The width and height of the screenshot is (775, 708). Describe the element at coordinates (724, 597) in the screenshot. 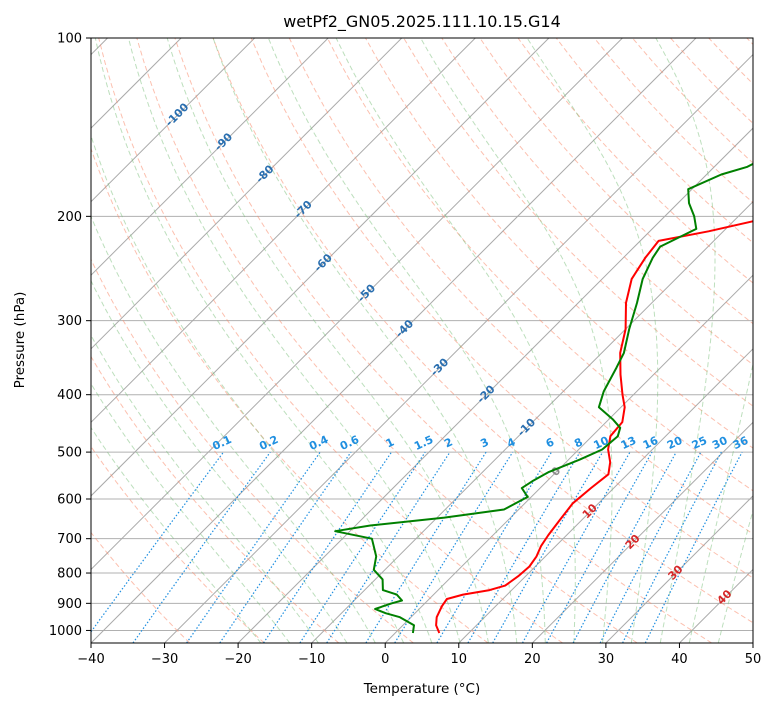

I see `isotherm-label: 40` at that location.